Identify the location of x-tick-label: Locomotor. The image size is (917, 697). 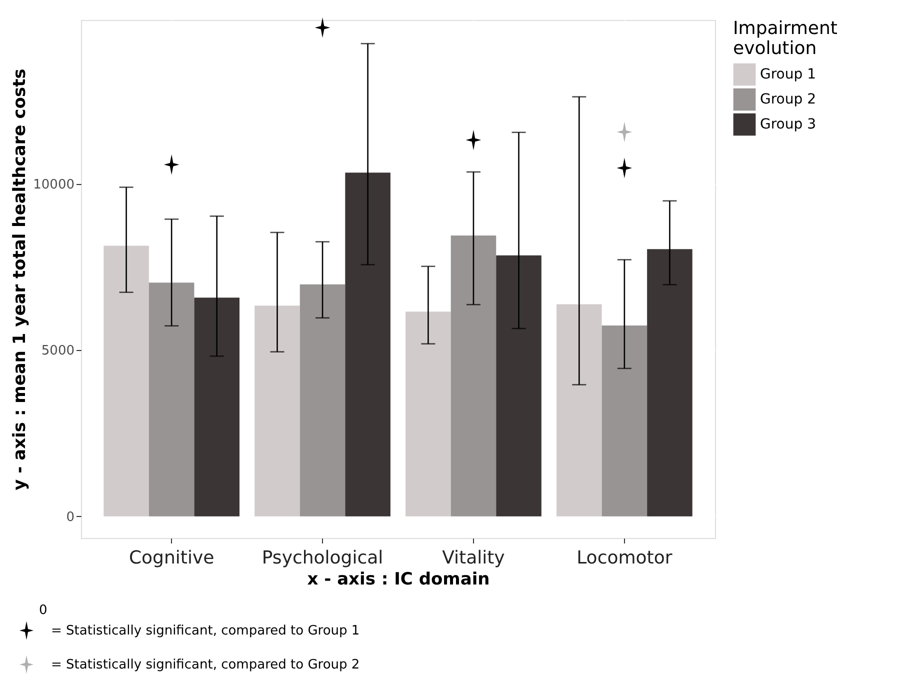
(624, 558).